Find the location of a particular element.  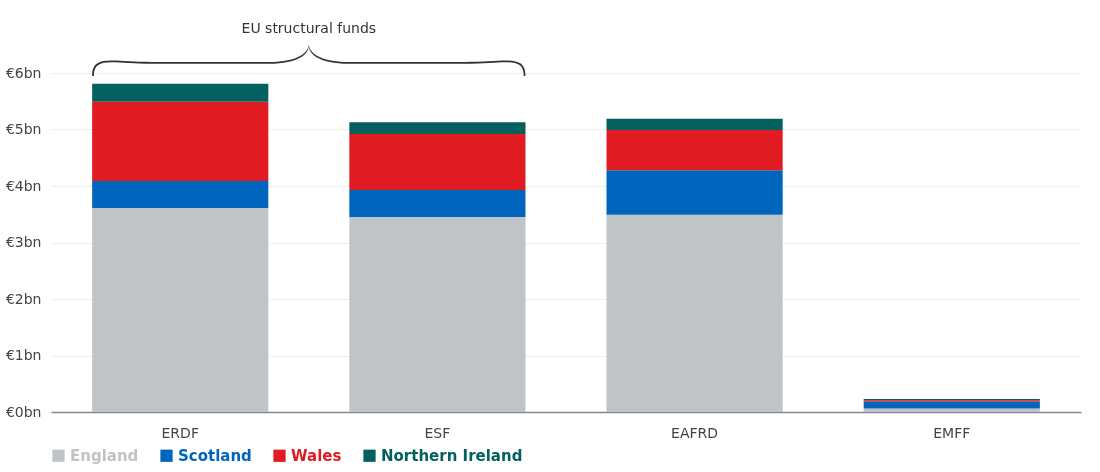

legend-label: England is located at coordinates (104, 455).